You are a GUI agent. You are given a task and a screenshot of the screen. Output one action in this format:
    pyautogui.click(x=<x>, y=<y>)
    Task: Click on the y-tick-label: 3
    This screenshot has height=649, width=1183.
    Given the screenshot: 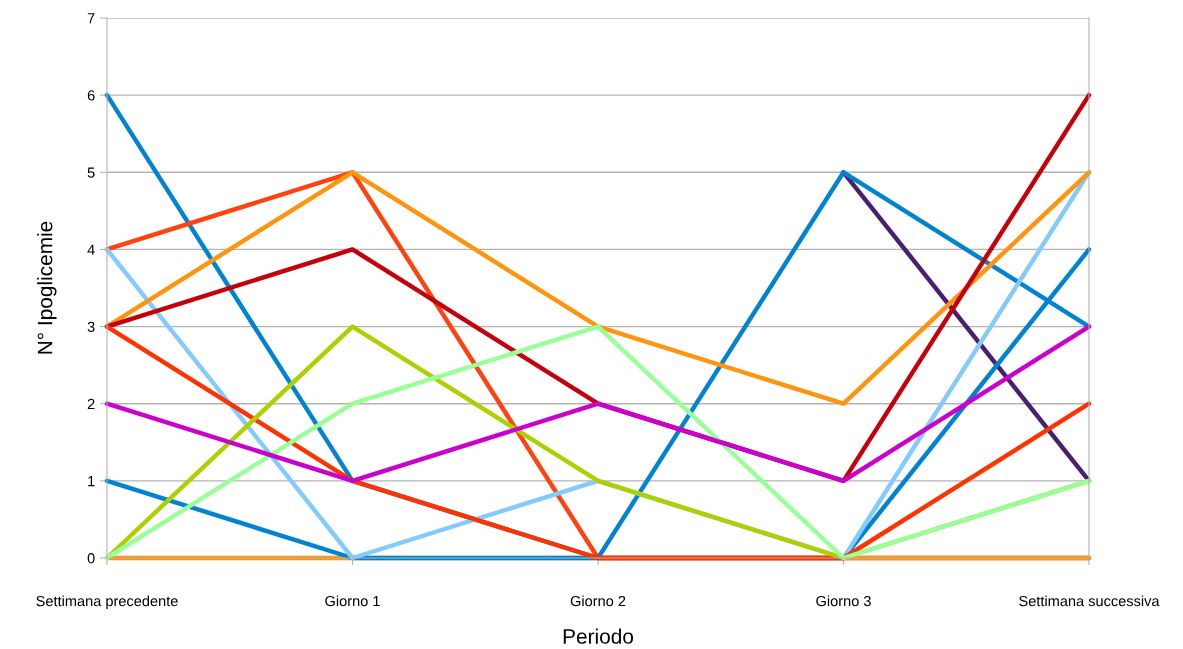 What is the action you would take?
    pyautogui.click(x=91, y=326)
    